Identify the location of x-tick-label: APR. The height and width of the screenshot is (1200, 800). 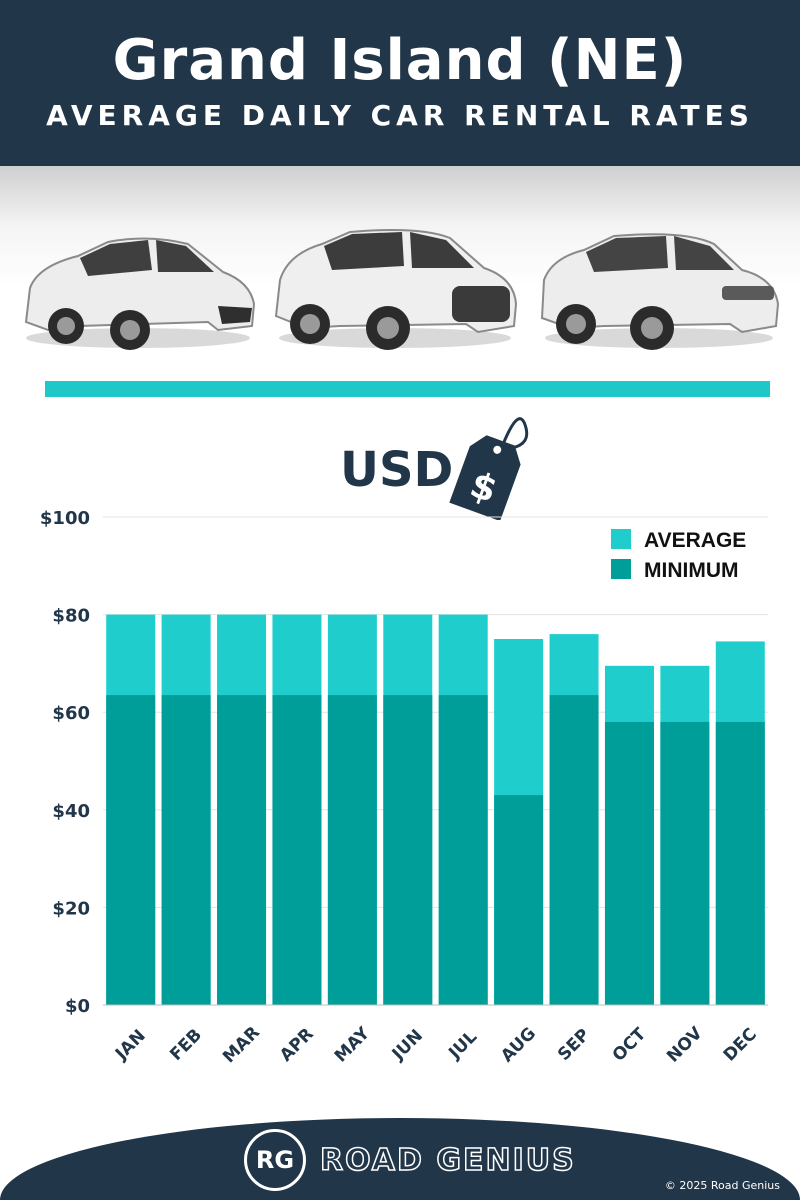
(297, 1045).